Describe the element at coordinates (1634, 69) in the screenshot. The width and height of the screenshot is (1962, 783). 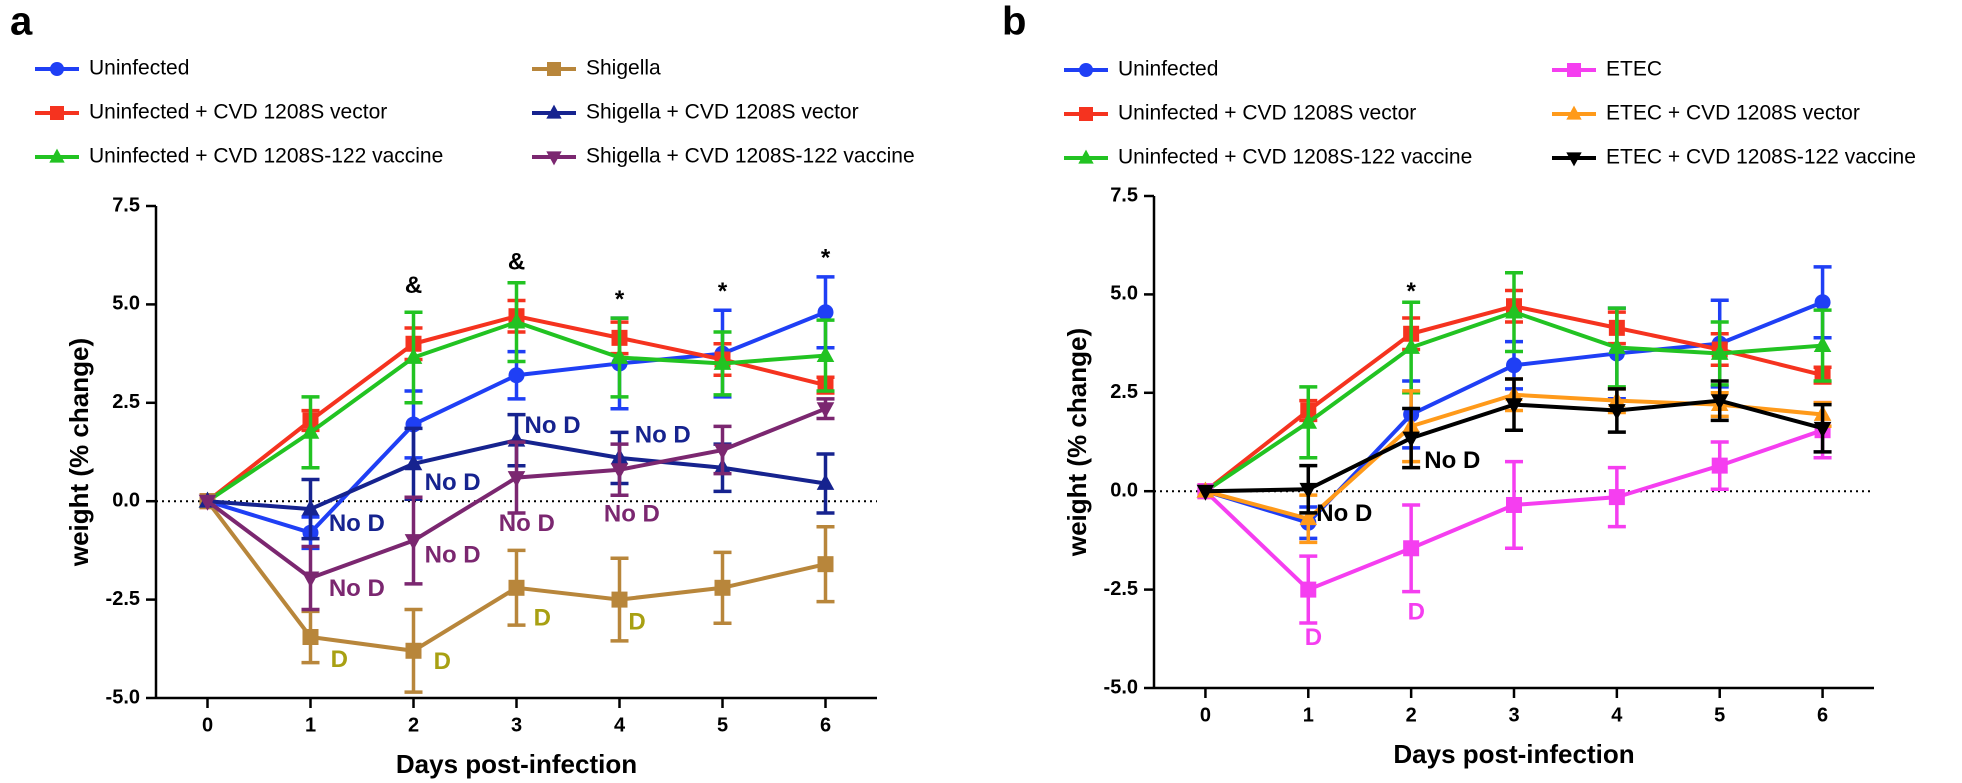
I see `legend-label: ETEC` at that location.